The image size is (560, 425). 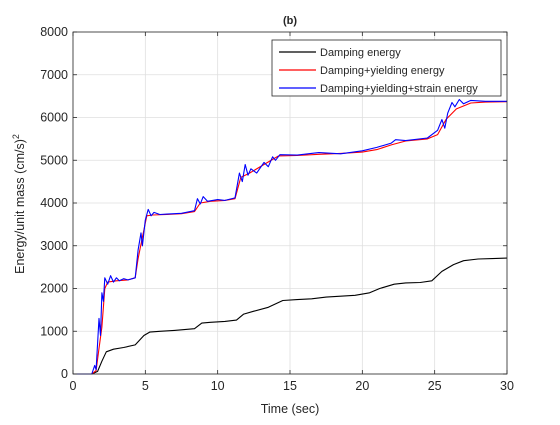 What do you see at coordinates (54, 203) in the screenshot?
I see `y-tick-label: 4000` at bounding box center [54, 203].